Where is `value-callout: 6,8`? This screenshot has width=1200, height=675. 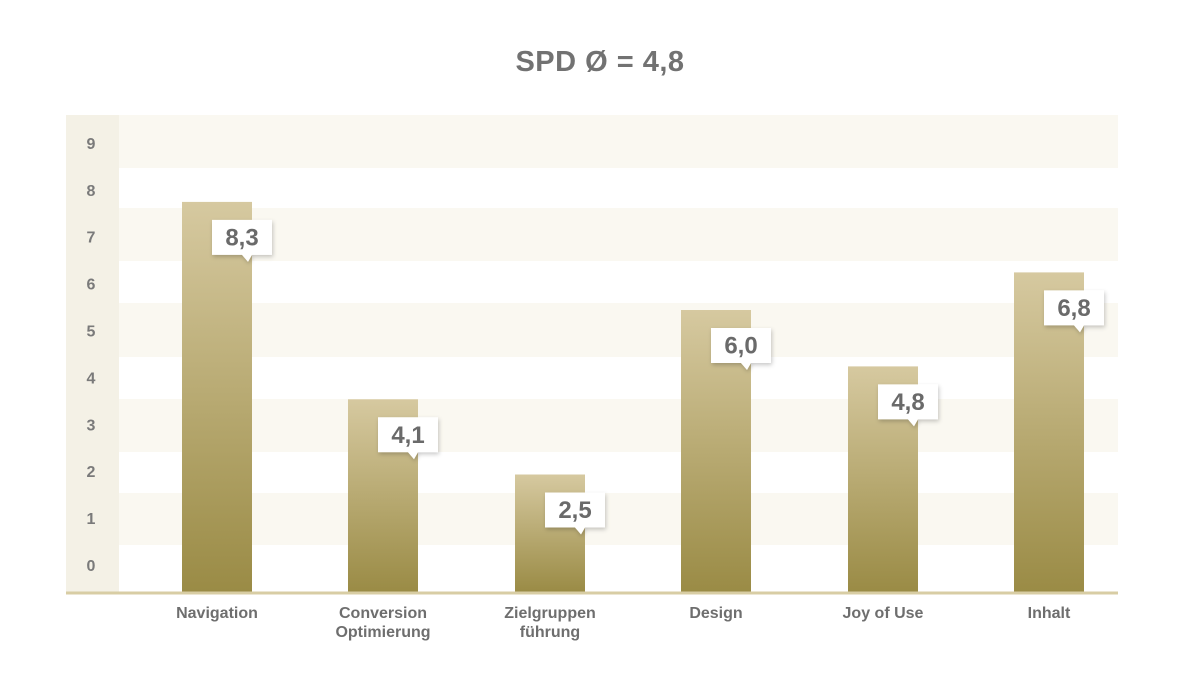
value-callout: 6,8 is located at coordinates (1074, 311).